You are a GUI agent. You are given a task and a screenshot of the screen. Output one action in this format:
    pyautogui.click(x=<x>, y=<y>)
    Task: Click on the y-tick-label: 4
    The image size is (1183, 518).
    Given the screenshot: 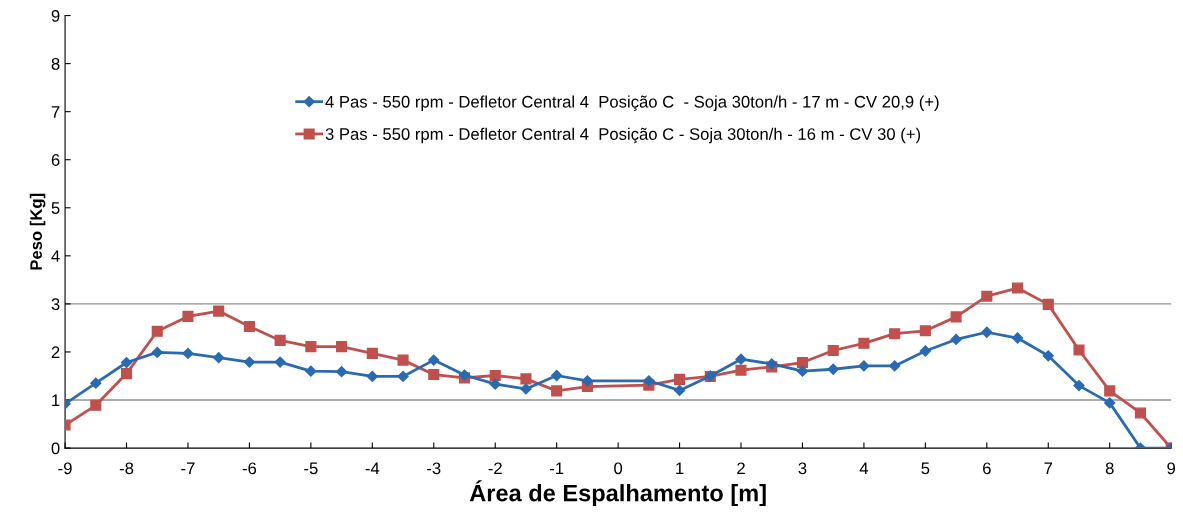 What is the action you would take?
    pyautogui.click(x=55, y=256)
    